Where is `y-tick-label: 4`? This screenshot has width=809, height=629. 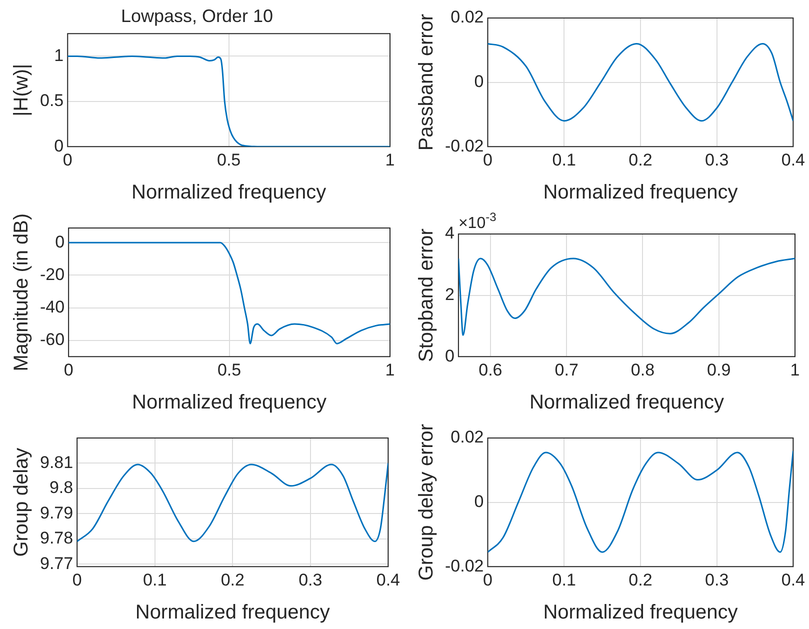
y-tick-label: 4 is located at coordinates (449, 233).